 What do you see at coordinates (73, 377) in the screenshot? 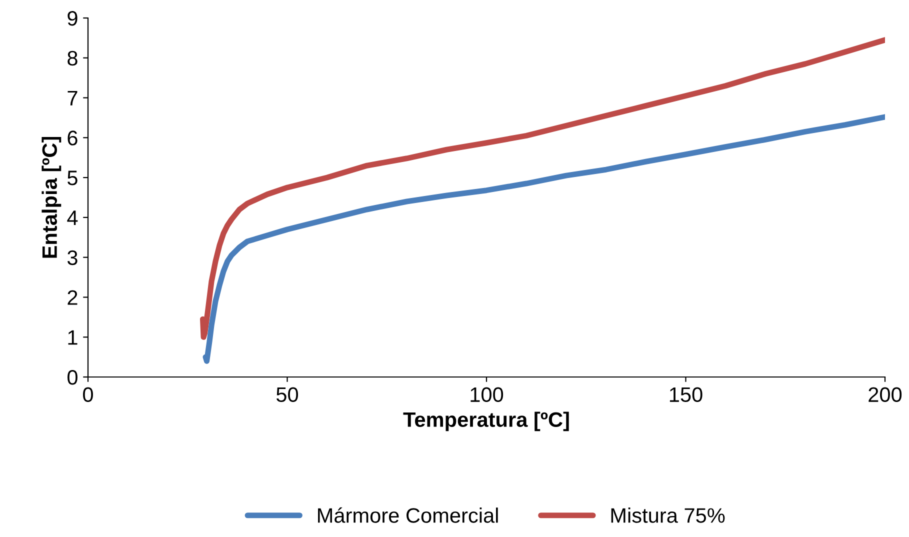
I see `y-tick-label: 0` at bounding box center [73, 377].